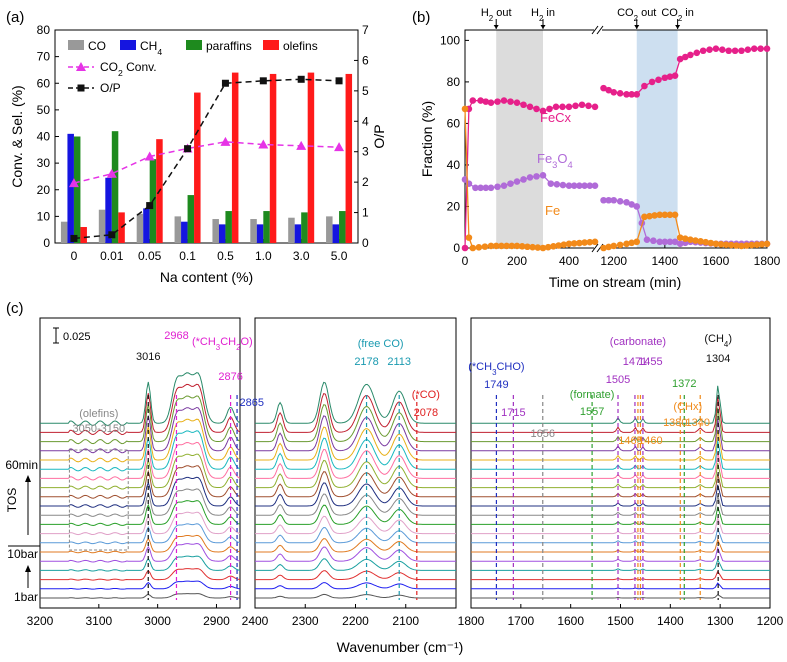 The image size is (787, 662). I want to click on y-tick-label: 70, so click(44, 57).